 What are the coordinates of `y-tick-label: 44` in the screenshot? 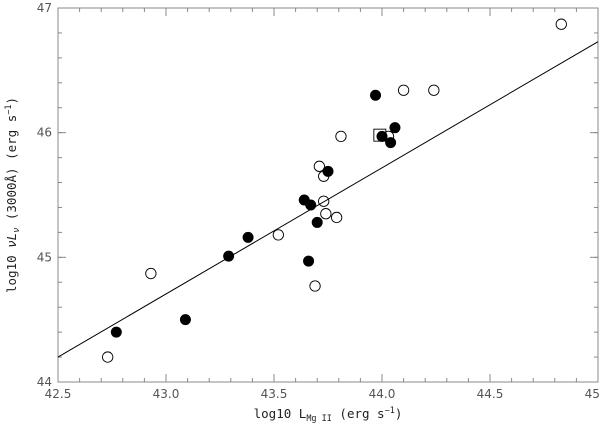 It's located at (44, 382).